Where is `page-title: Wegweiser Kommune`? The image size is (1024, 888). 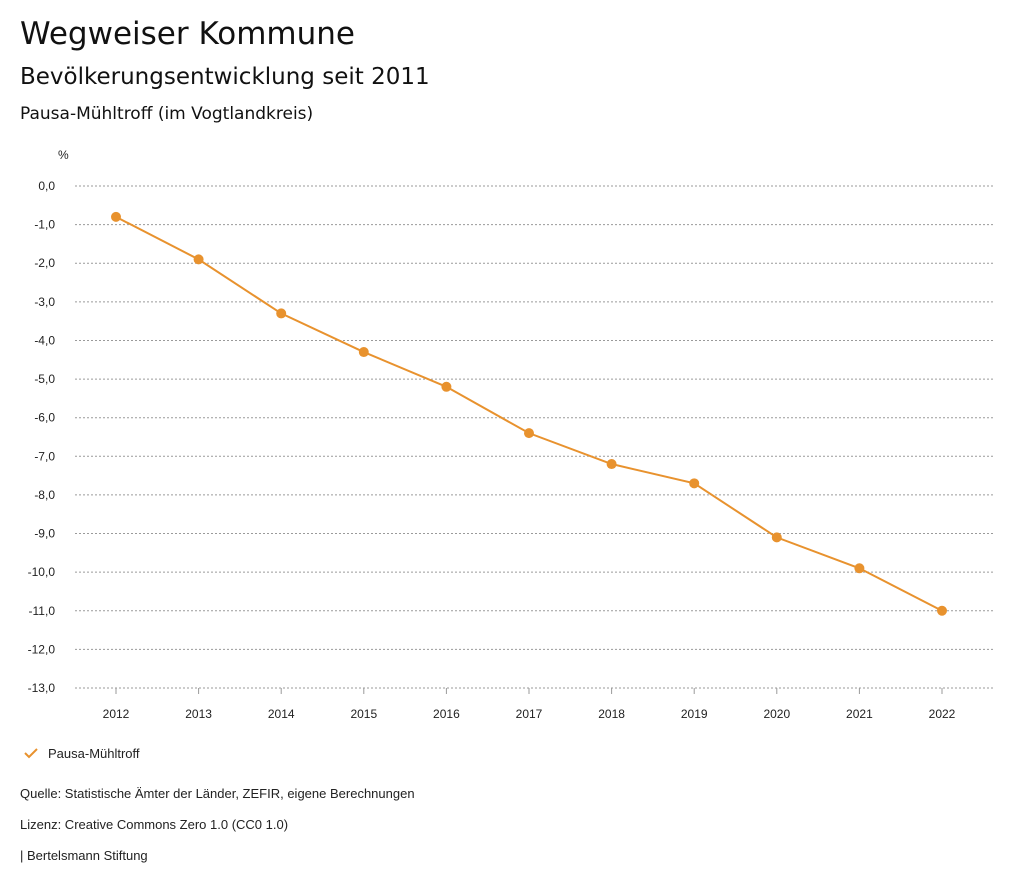
page-title: Wegweiser Kommune is located at coordinates (187, 34).